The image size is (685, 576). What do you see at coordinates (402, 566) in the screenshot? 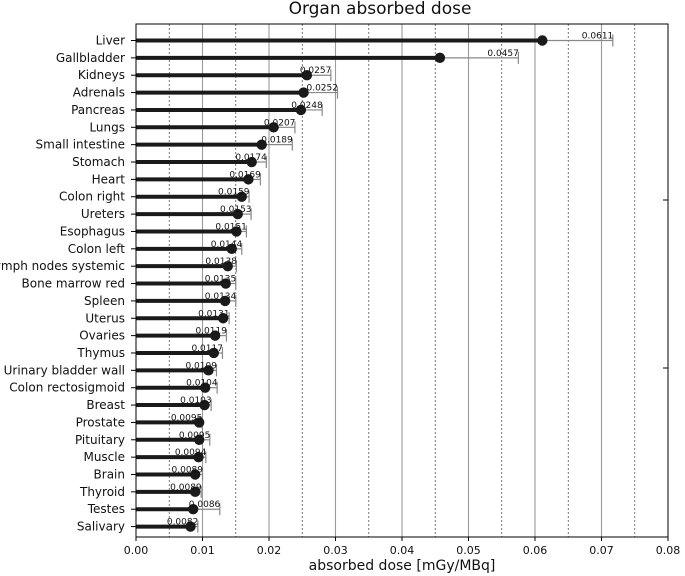
I see `x-axis-label: absorbed dose [mGy/MBq]` at bounding box center [402, 566].